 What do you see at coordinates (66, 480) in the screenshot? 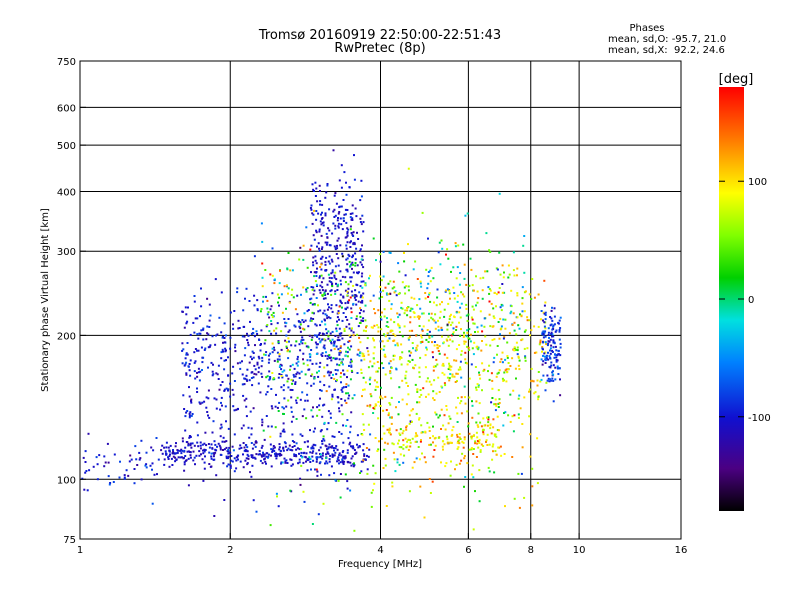
I see `y-tick-label: 100` at bounding box center [66, 480].